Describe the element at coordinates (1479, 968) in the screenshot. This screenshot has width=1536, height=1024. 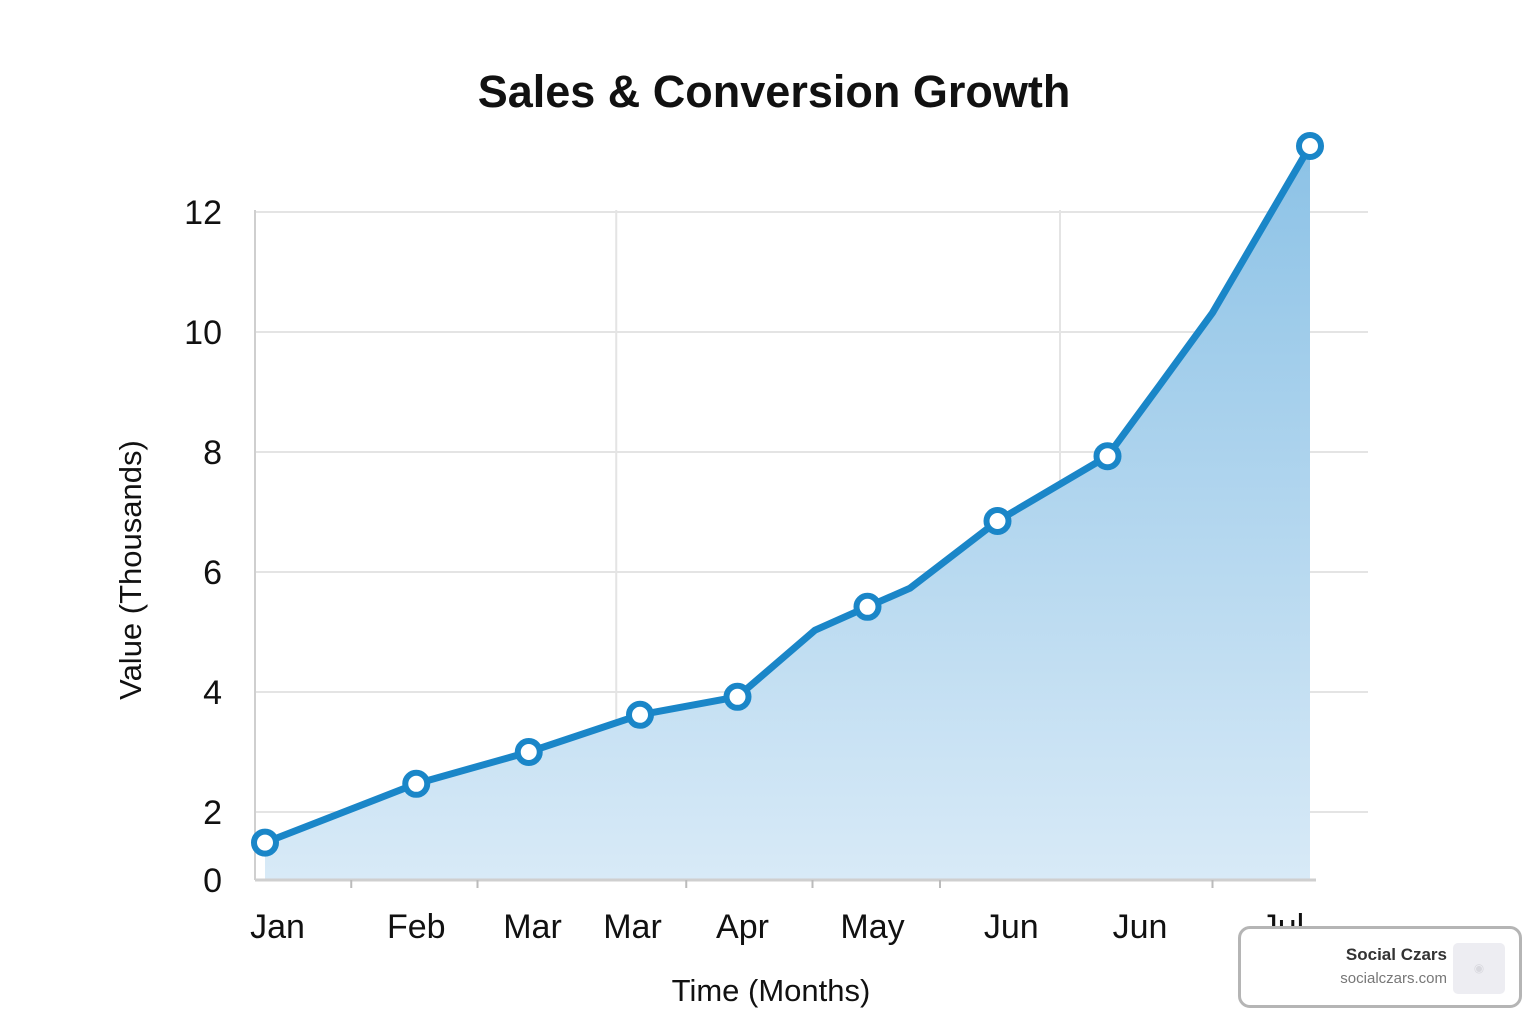
I see `social-czars-logo-icon: ◉` at that location.